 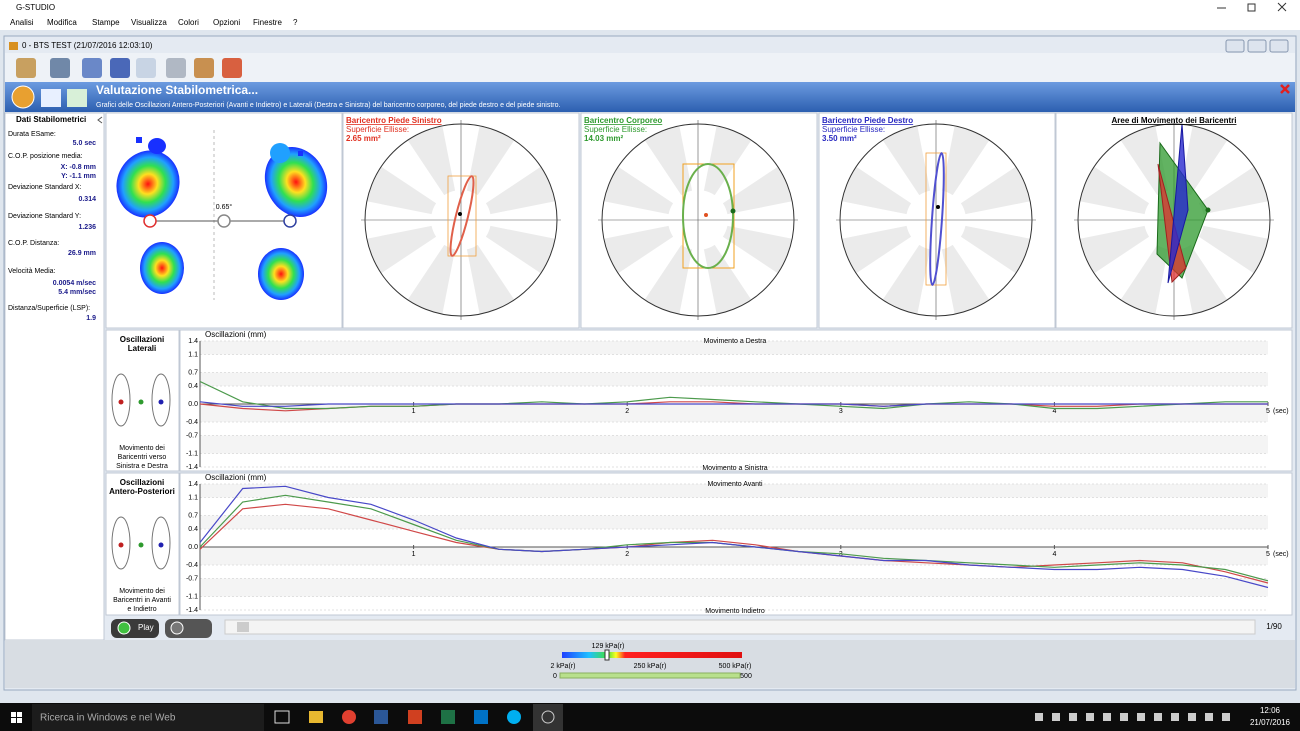 What do you see at coordinates (87, 45) in the screenshot?
I see `document-title: 0 - BTS TEST (21/07/2016 12:03:10)` at bounding box center [87, 45].